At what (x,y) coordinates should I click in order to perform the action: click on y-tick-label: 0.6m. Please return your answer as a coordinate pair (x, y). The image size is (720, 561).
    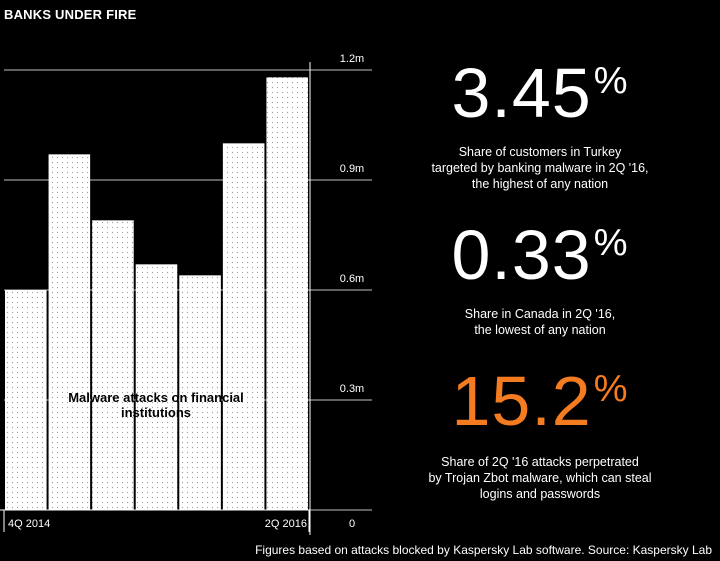
    Looking at the image, I should click on (352, 279).